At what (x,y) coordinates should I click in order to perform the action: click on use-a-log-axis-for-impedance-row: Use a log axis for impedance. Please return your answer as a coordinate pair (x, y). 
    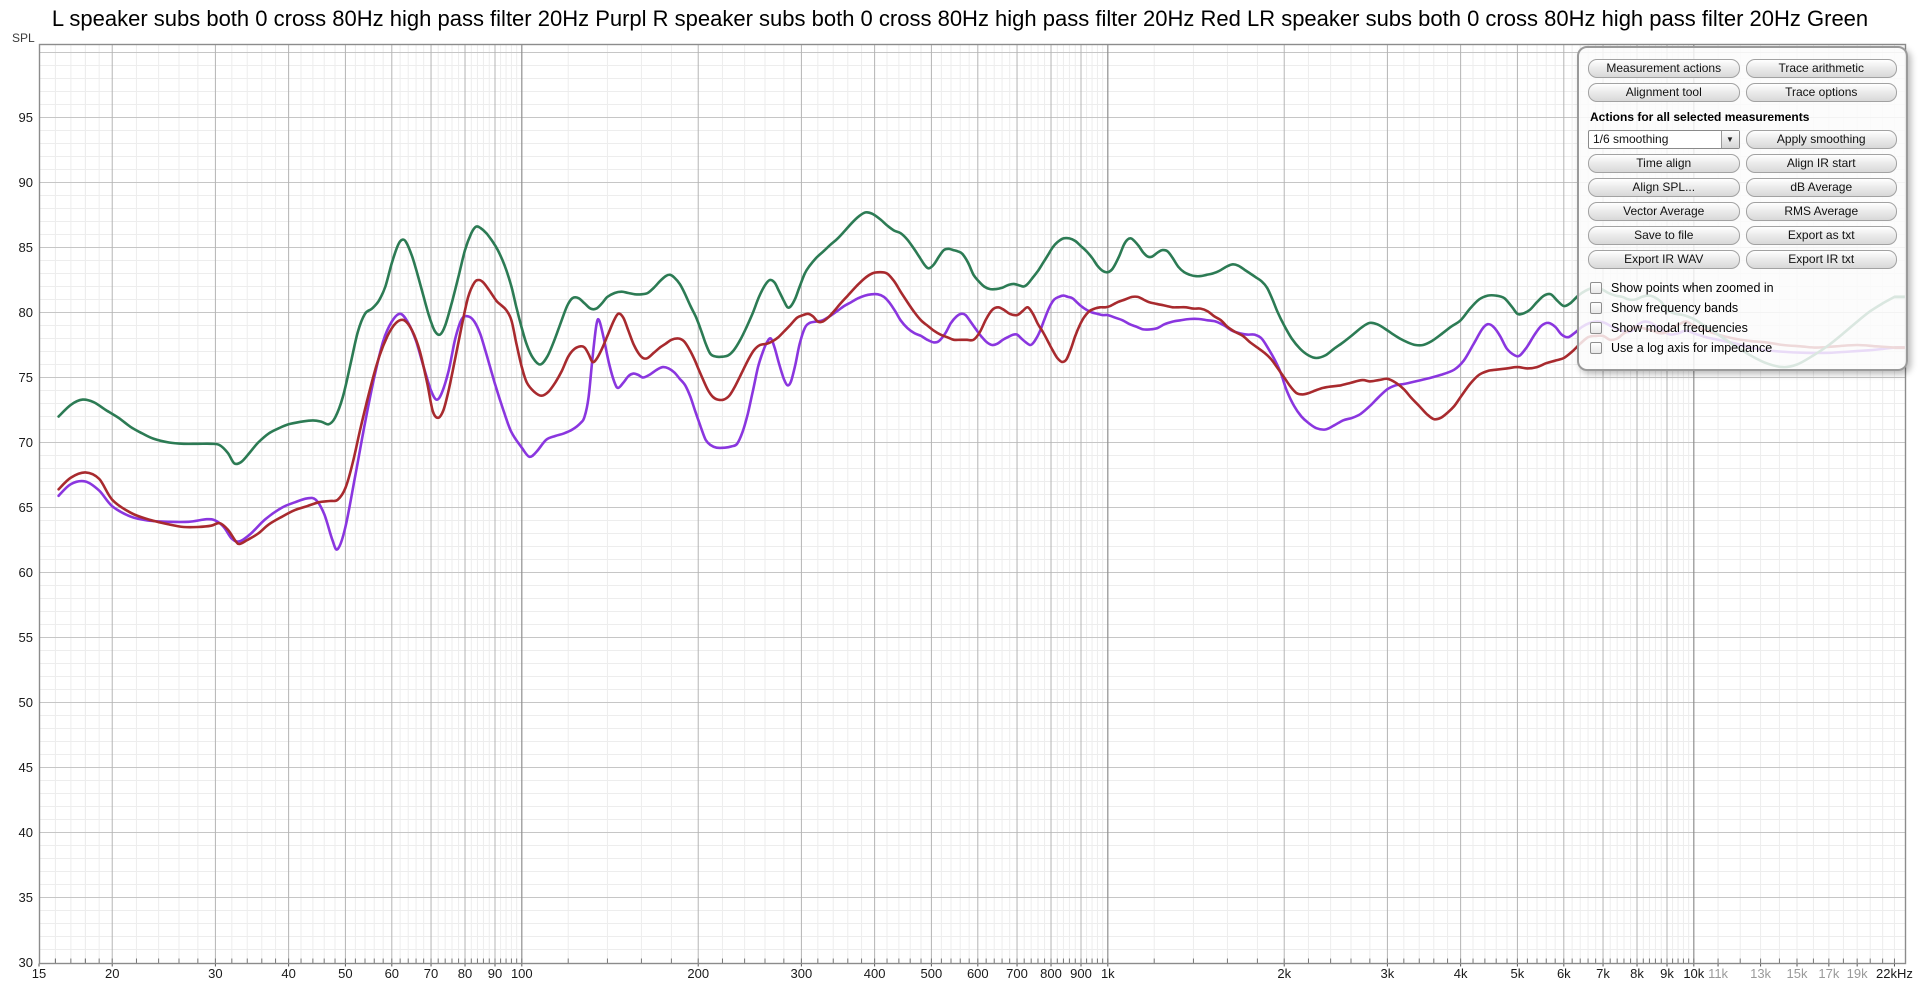
    Looking at the image, I should click on (1742, 348).